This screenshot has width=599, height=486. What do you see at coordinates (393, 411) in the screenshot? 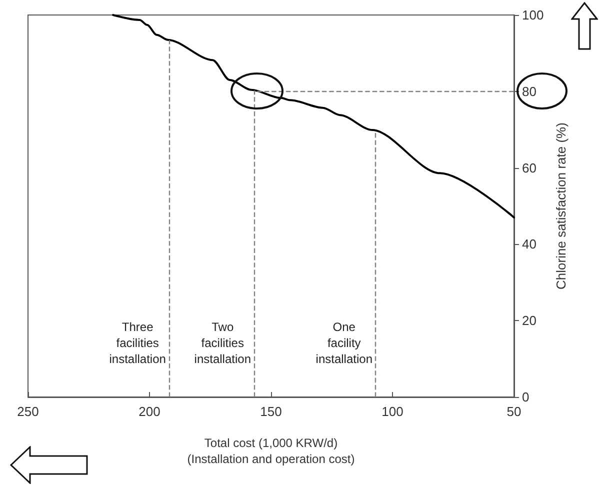
I see `x-tick-label: 100` at bounding box center [393, 411].